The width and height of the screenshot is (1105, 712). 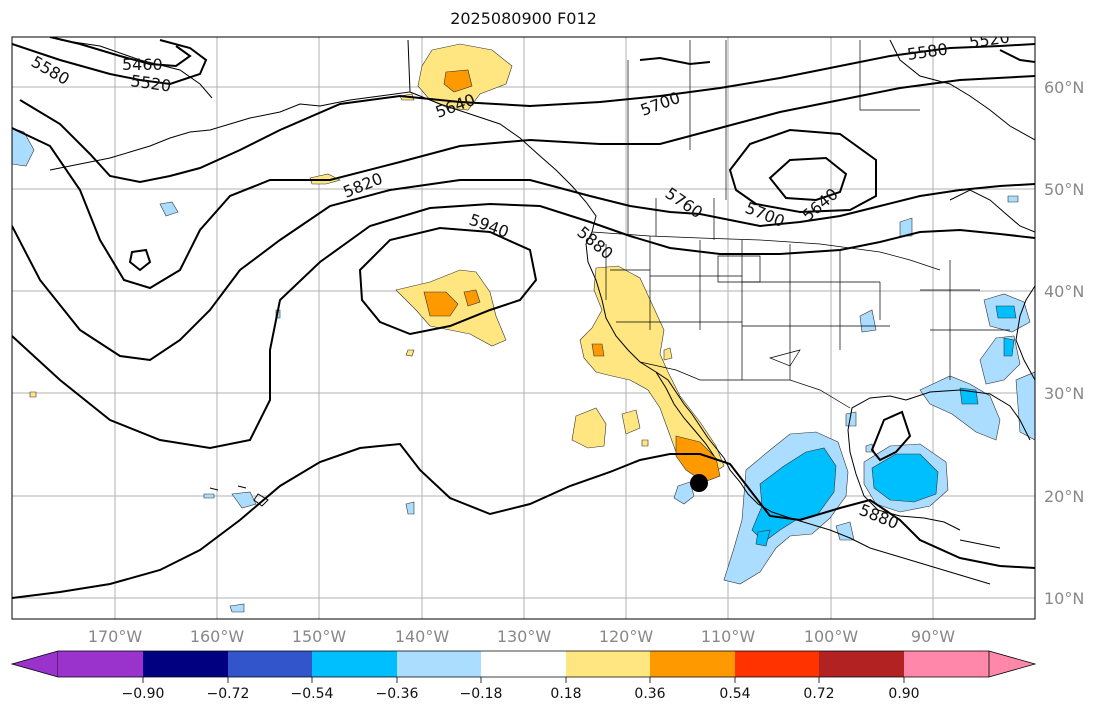 What do you see at coordinates (1064, 189) in the screenshot?
I see `lat-tick-label: 50°N` at bounding box center [1064, 189].